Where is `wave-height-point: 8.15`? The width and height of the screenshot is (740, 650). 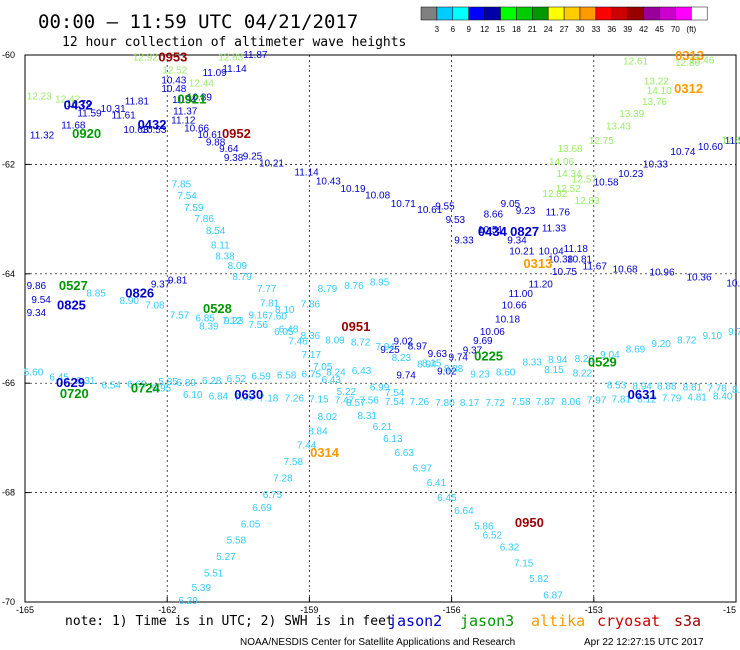
wave-height-point: 8.15 is located at coordinates (432, 364).